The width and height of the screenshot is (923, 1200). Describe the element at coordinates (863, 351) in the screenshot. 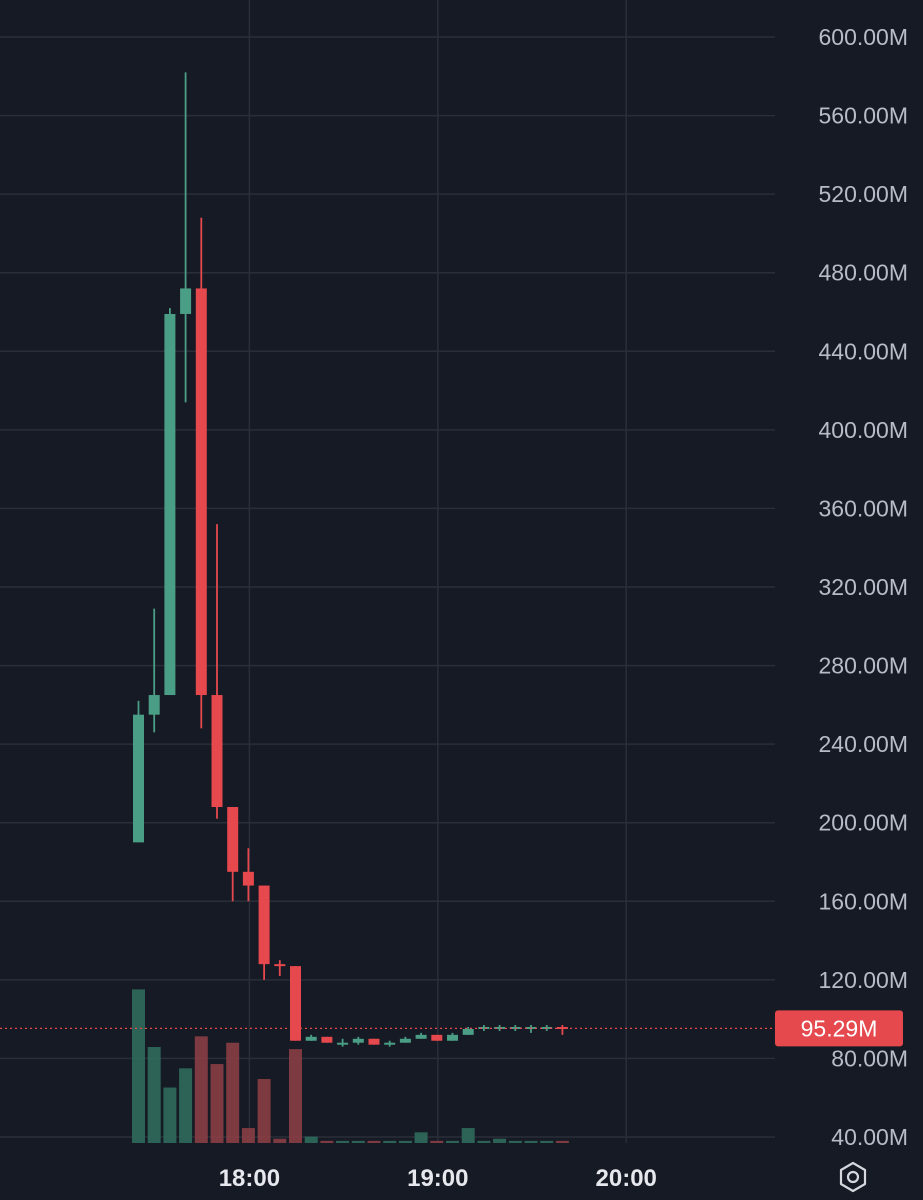

I see `y-tick-label: 440.00M` at that location.